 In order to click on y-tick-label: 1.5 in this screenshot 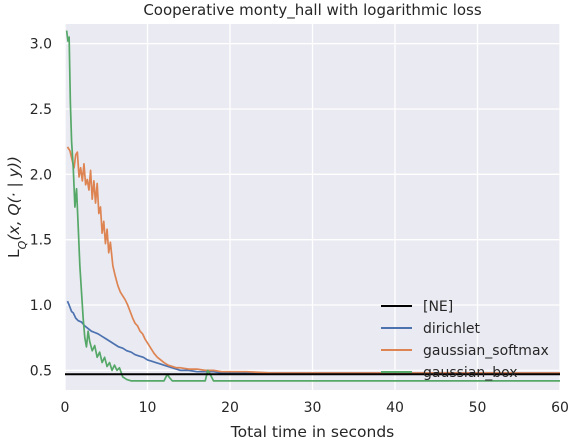, I will do `click(41, 241)`.